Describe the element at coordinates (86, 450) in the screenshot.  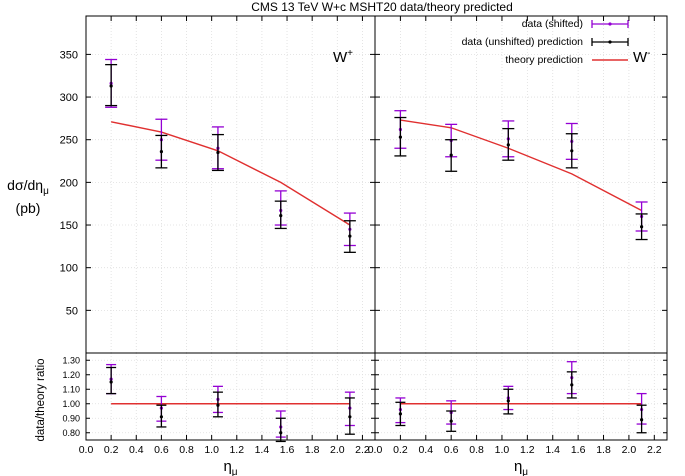
I see `x-tick-label: 0.0` at that location.